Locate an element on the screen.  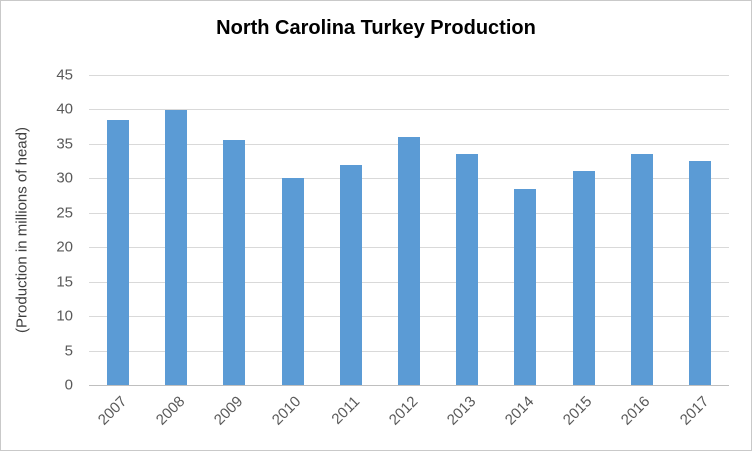
bar-2011 is located at coordinates (350, 274).